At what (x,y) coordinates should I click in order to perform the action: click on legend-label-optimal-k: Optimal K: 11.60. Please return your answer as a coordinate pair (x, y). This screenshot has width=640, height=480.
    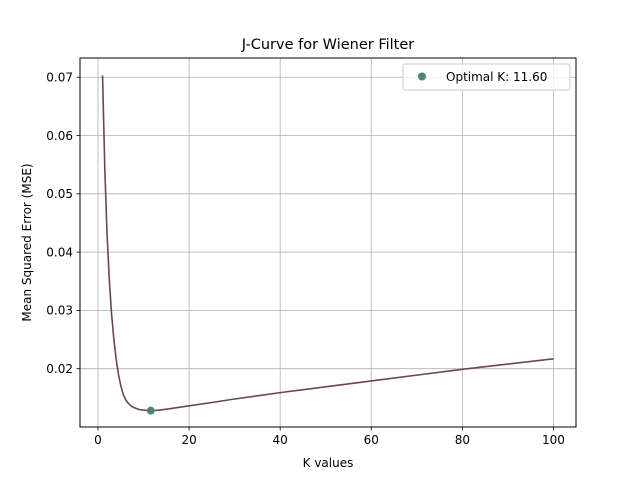
    Looking at the image, I should click on (496, 77).